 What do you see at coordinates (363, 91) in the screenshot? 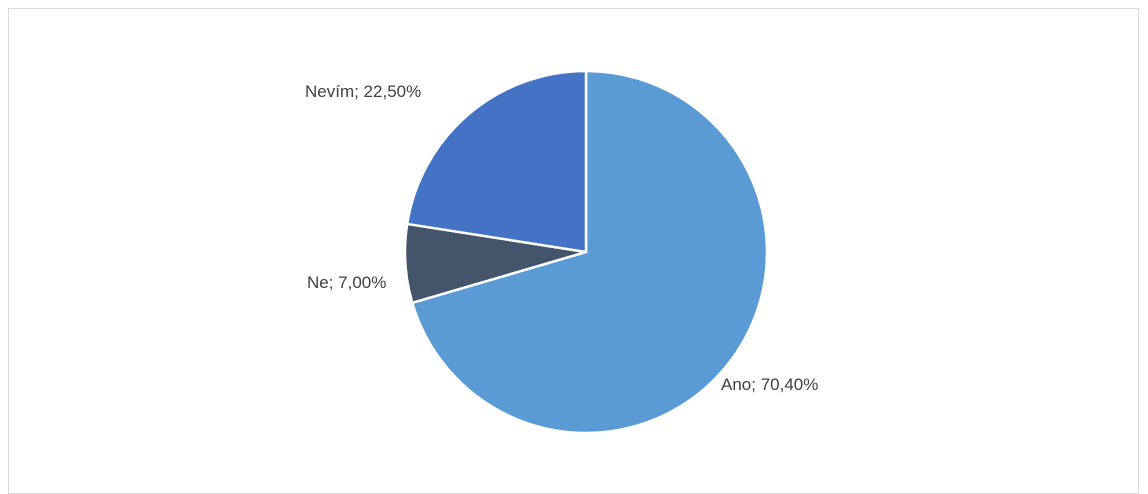
I see `data-label-nevím: Nevím; 22,50%` at bounding box center [363, 91].